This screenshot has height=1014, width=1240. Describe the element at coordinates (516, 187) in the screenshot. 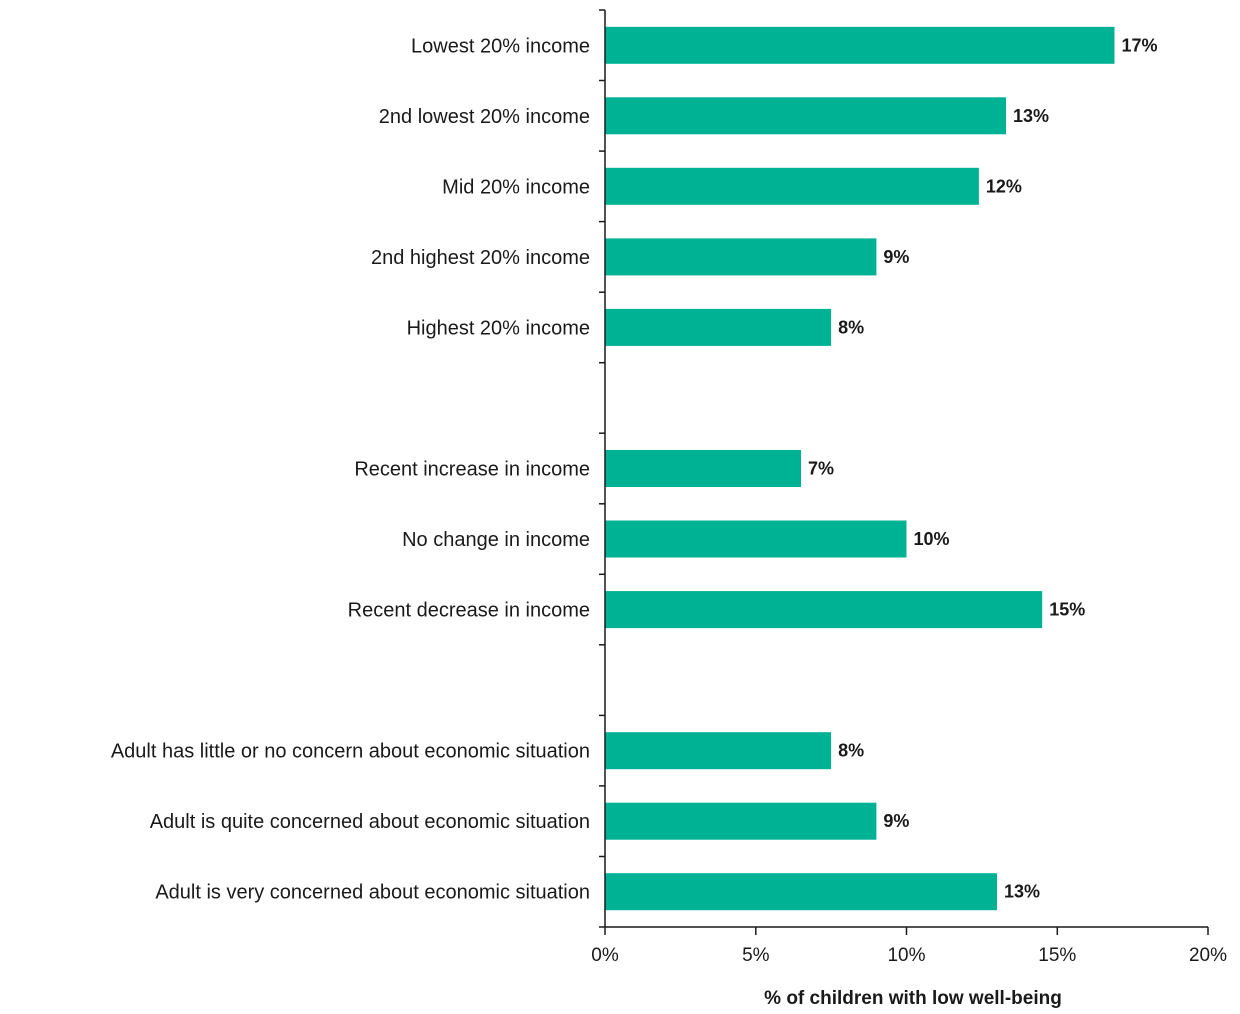

I see `category-label: Mid 20% income` at that location.